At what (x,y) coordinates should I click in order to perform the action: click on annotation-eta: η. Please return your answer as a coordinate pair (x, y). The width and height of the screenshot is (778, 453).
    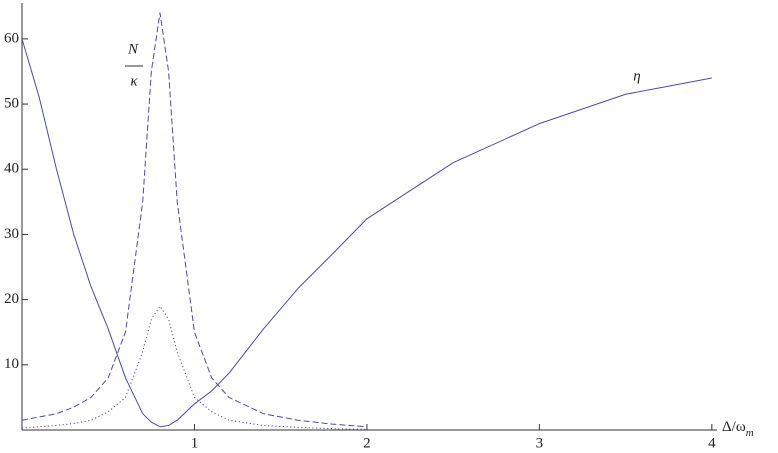
    Looking at the image, I should click on (636, 76).